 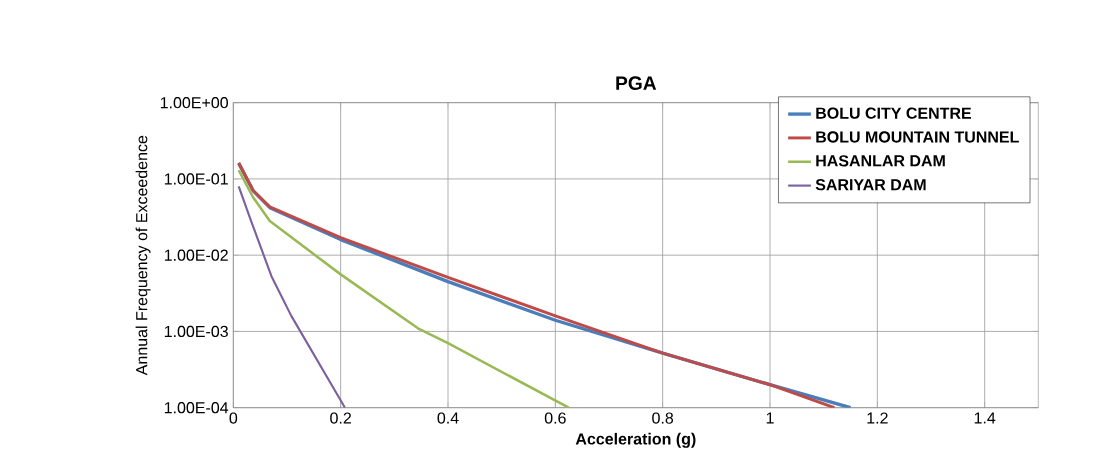 What do you see at coordinates (292, 296) in the screenshot?
I see `line-series` at bounding box center [292, 296].